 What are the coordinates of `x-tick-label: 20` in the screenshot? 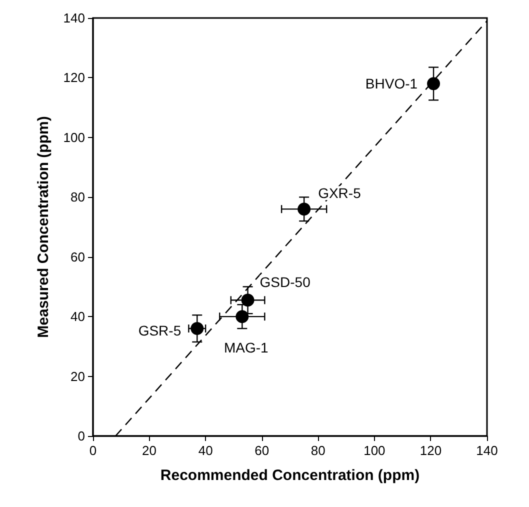 It's located at (149, 450).